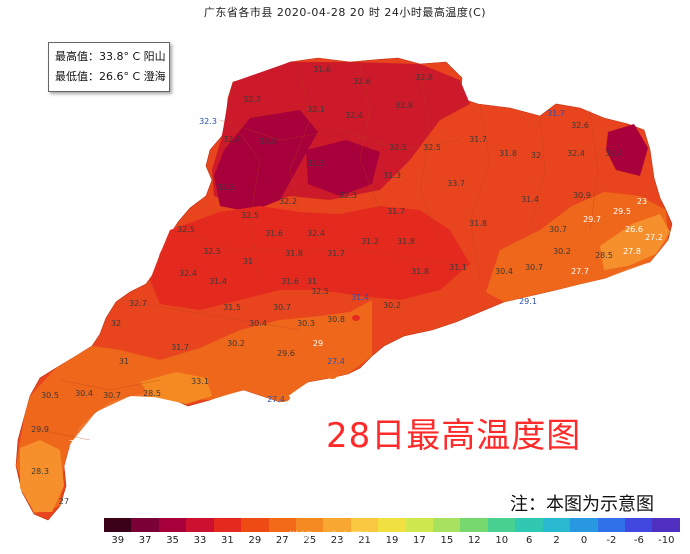 The height and width of the screenshot is (554, 690). I want to click on max-value-line: 最高值：33.8° C 阳山, so click(110, 56).